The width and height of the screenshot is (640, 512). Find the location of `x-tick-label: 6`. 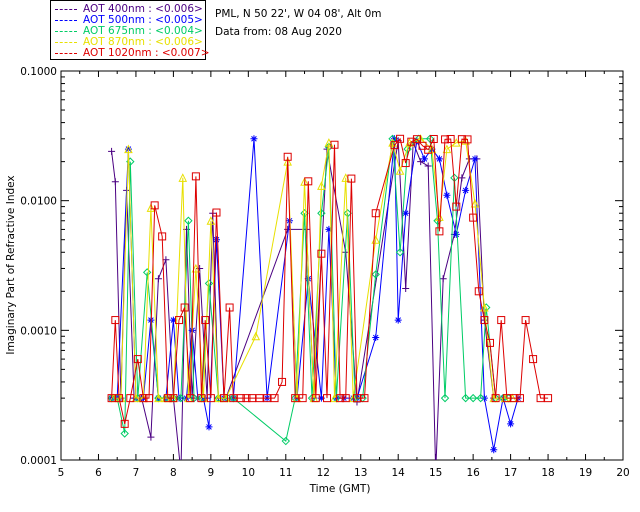

x-tick-label: 6 is located at coordinates (98, 473).